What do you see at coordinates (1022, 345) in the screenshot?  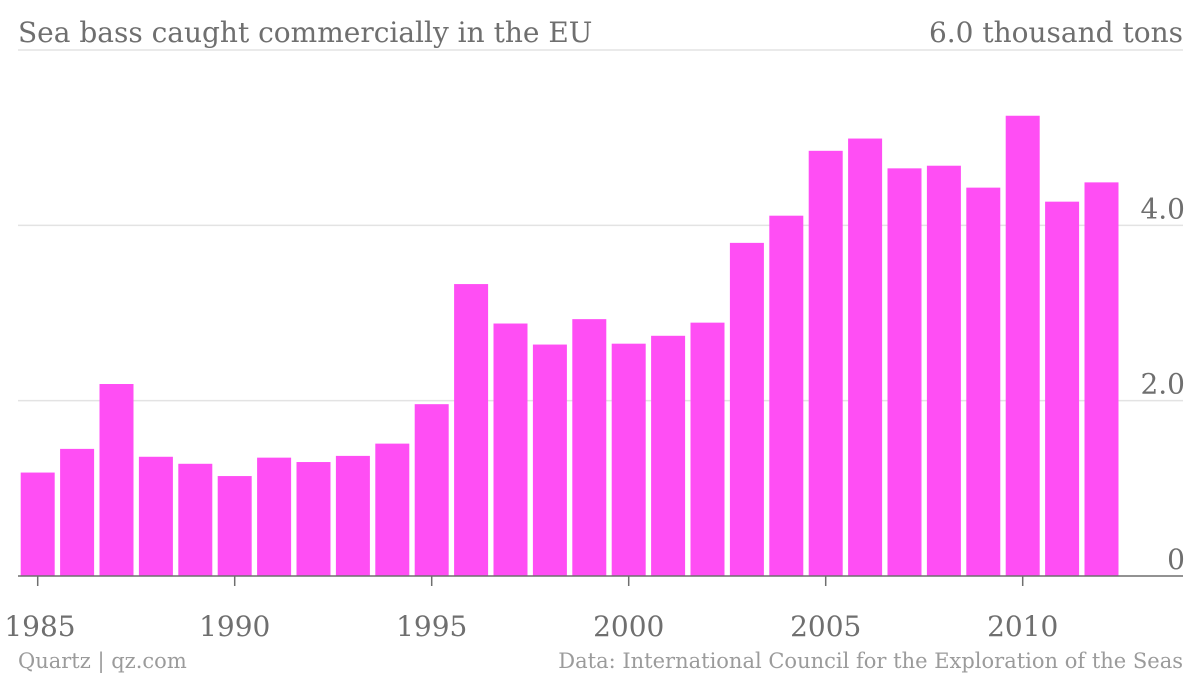 I see `bar-2010` at bounding box center [1022, 345].